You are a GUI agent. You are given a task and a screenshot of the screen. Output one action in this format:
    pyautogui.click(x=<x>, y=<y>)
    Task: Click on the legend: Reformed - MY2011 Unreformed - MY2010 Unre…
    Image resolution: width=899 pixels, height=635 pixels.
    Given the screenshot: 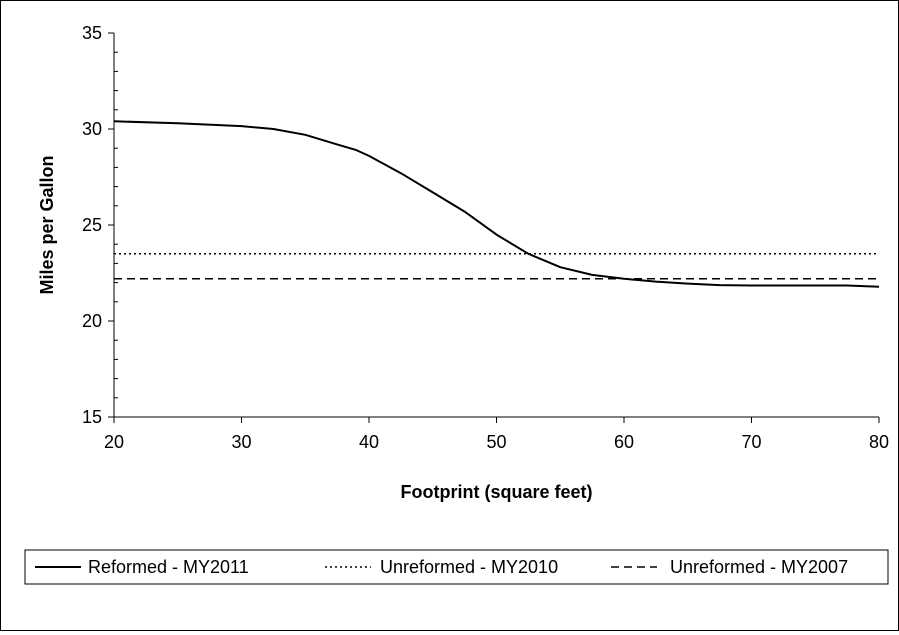 What is the action you would take?
    pyautogui.click(x=456, y=567)
    